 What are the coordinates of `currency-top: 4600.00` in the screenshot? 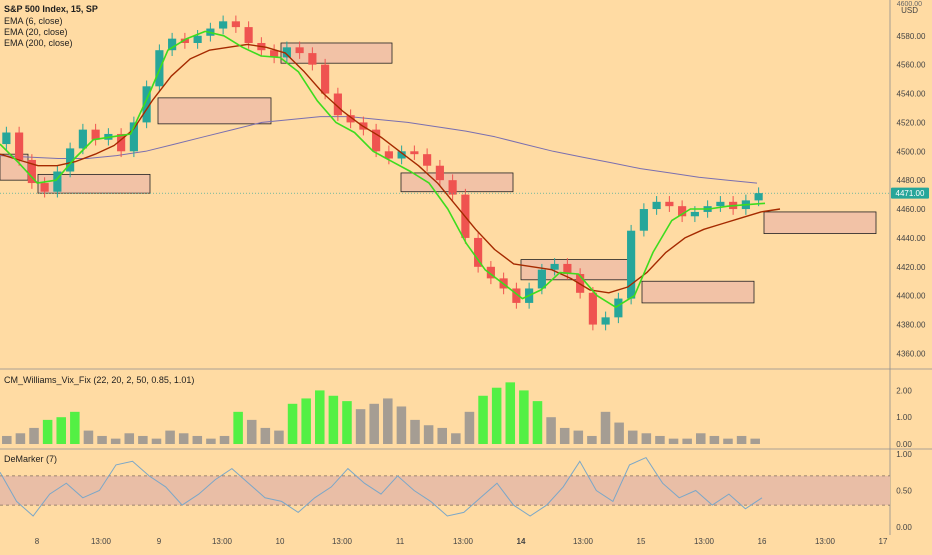 It's located at (909, 4).